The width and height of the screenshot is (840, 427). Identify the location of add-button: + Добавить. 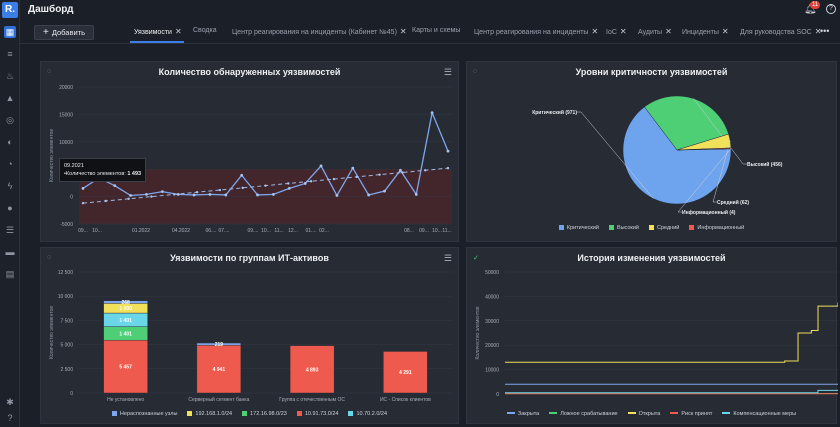
(64, 32).